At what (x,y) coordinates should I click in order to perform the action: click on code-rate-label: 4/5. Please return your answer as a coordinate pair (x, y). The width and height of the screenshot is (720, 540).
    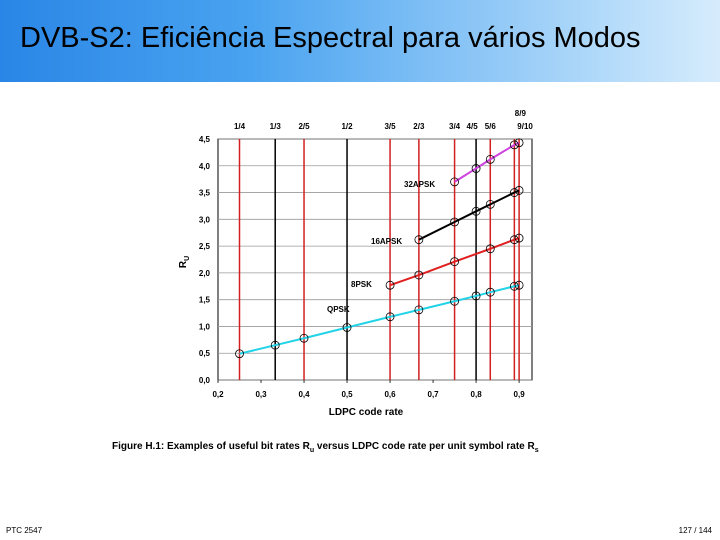
    Looking at the image, I should click on (473, 126).